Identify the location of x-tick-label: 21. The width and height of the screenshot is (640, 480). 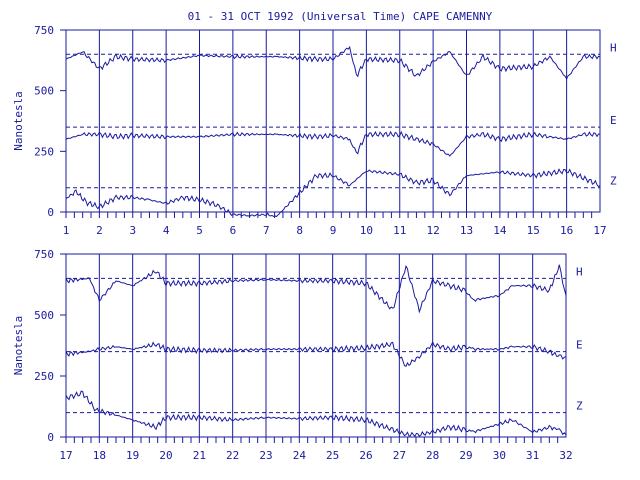
(199, 455).